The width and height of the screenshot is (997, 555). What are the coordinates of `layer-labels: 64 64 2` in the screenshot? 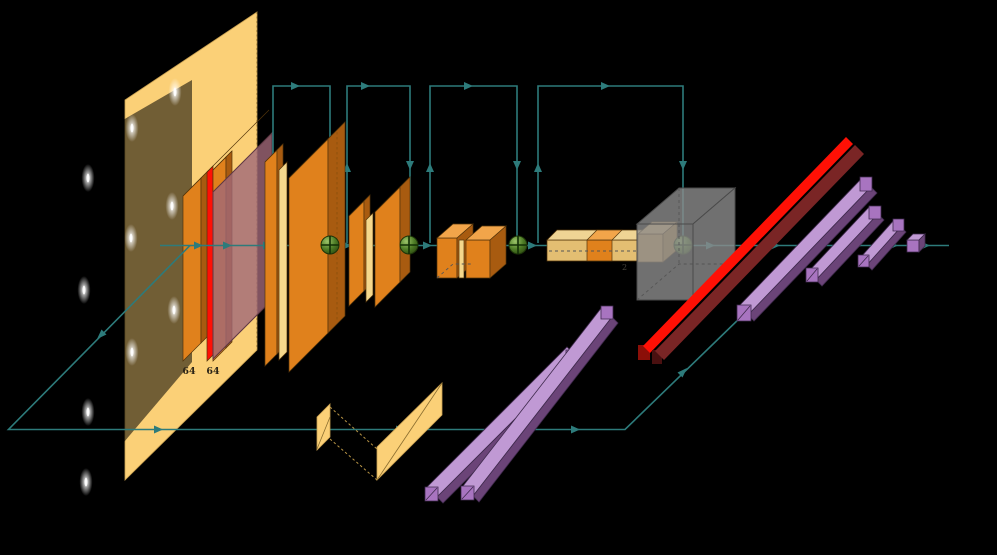 It's located at (404, 320).